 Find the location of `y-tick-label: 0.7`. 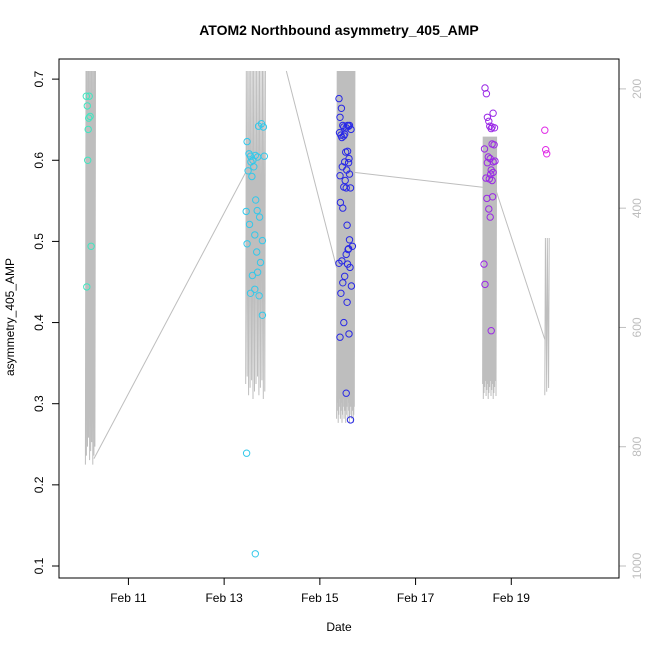

y-tick-label: 0.7 is located at coordinates (39, 78).